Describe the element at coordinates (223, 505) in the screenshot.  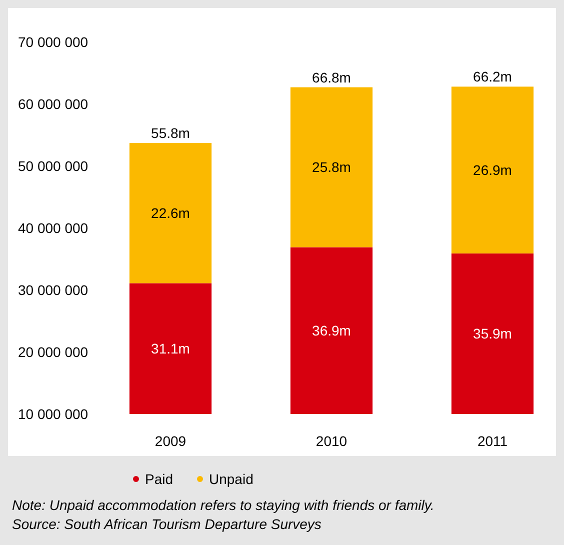
I see `text: Note: Unpaid accommodation refers to staying with friends or family.` at that location.